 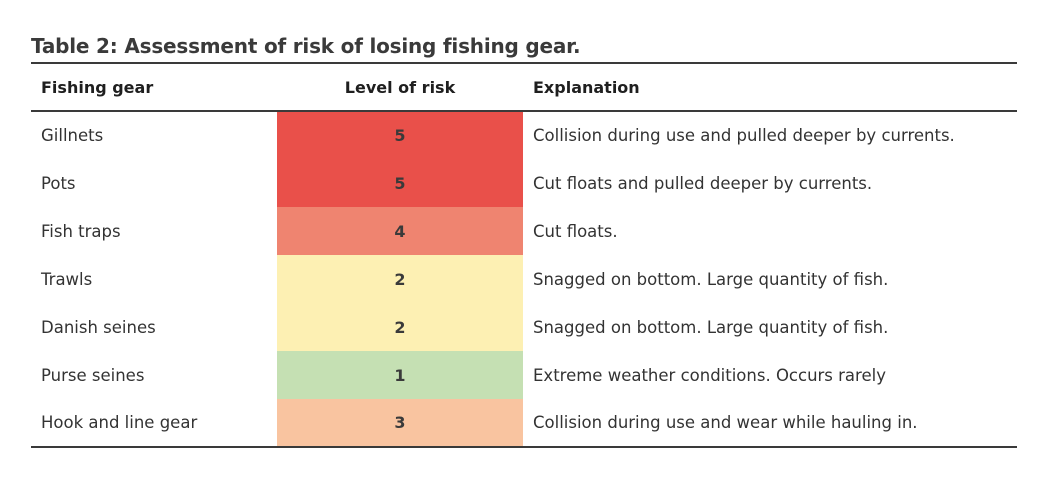 What do you see at coordinates (58, 183) in the screenshot?
I see `gear-cell: Pots` at bounding box center [58, 183].